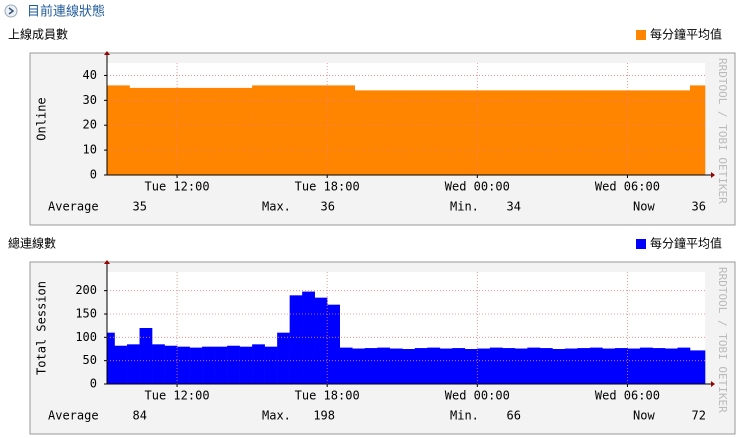 This screenshot has height=438, width=739. What do you see at coordinates (42, 118) in the screenshot?
I see `y-axis-label: Online` at bounding box center [42, 118].